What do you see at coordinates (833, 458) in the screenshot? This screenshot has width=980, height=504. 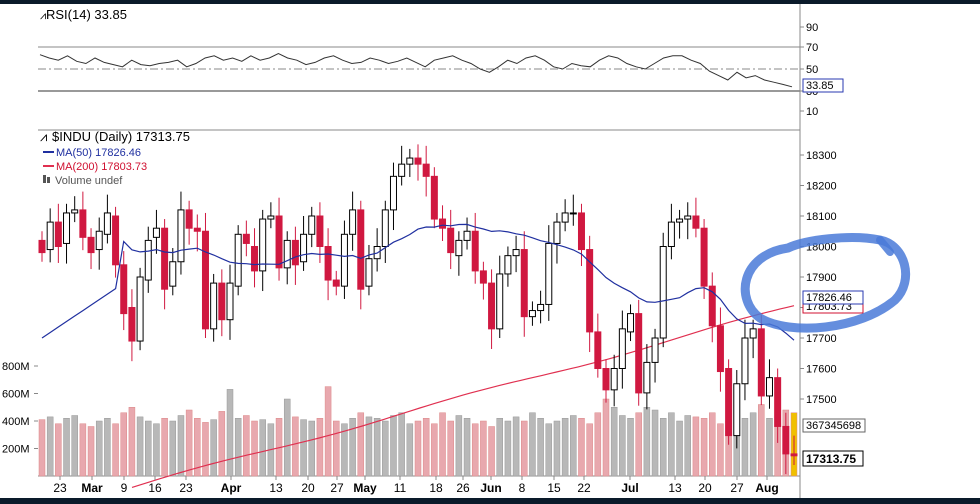 I see `close-value-box-rect` at bounding box center [833, 458].